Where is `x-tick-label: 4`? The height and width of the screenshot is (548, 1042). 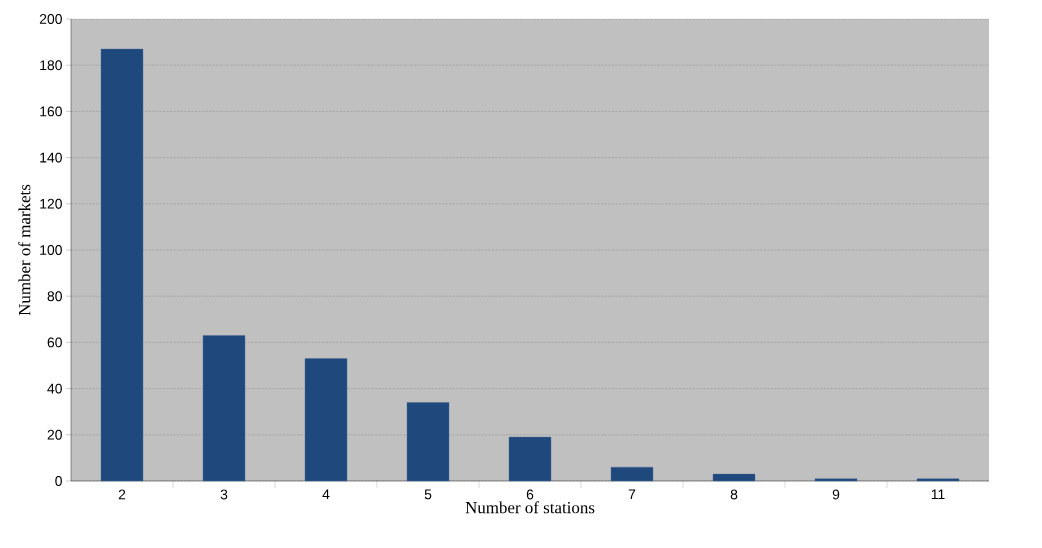
x-tick-label: 4 is located at coordinates (326, 494).